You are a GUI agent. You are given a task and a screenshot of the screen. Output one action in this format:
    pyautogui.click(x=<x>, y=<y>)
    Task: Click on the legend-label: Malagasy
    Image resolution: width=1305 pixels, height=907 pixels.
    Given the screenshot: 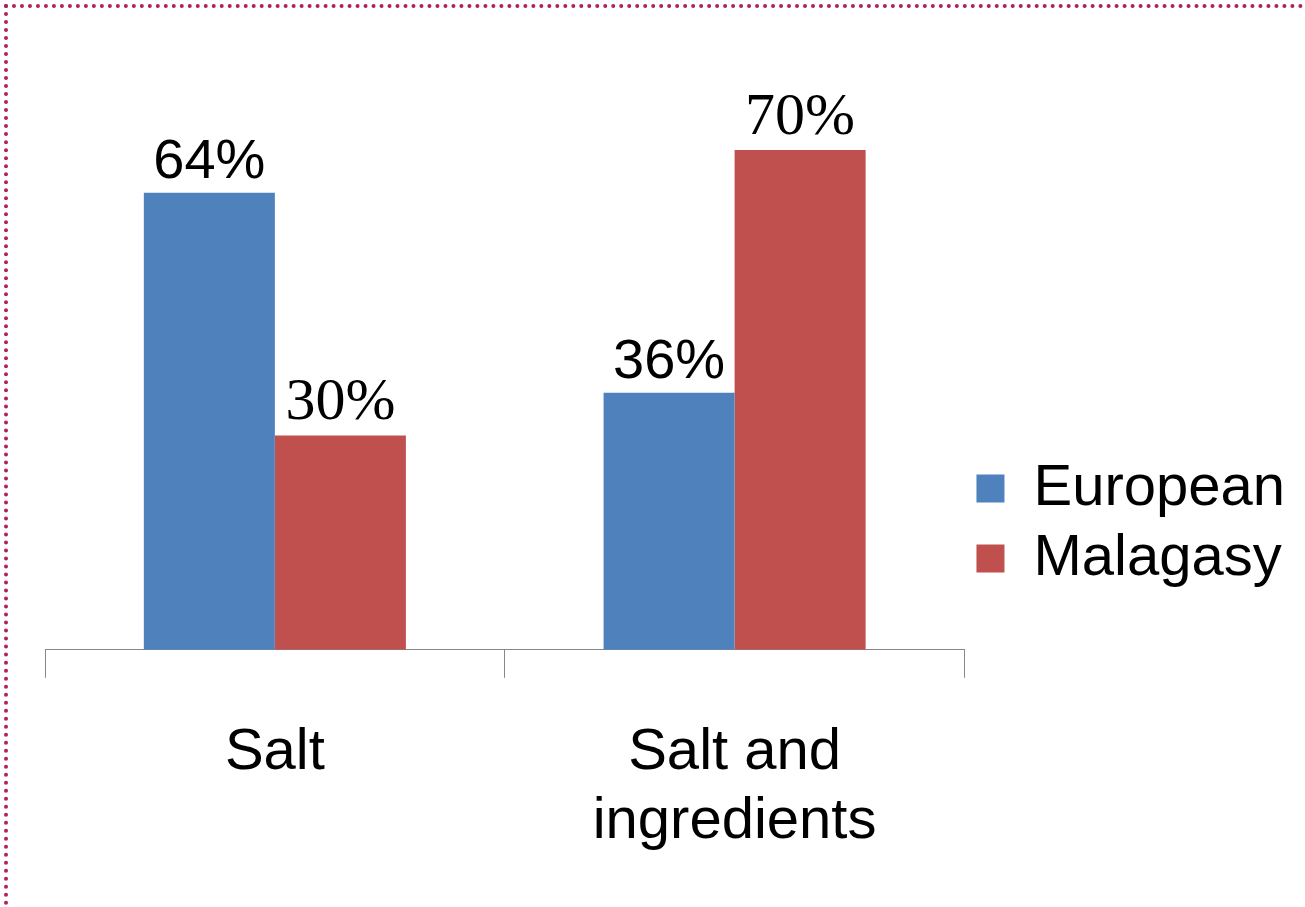 What is the action you would take?
    pyautogui.click(x=1157, y=554)
    